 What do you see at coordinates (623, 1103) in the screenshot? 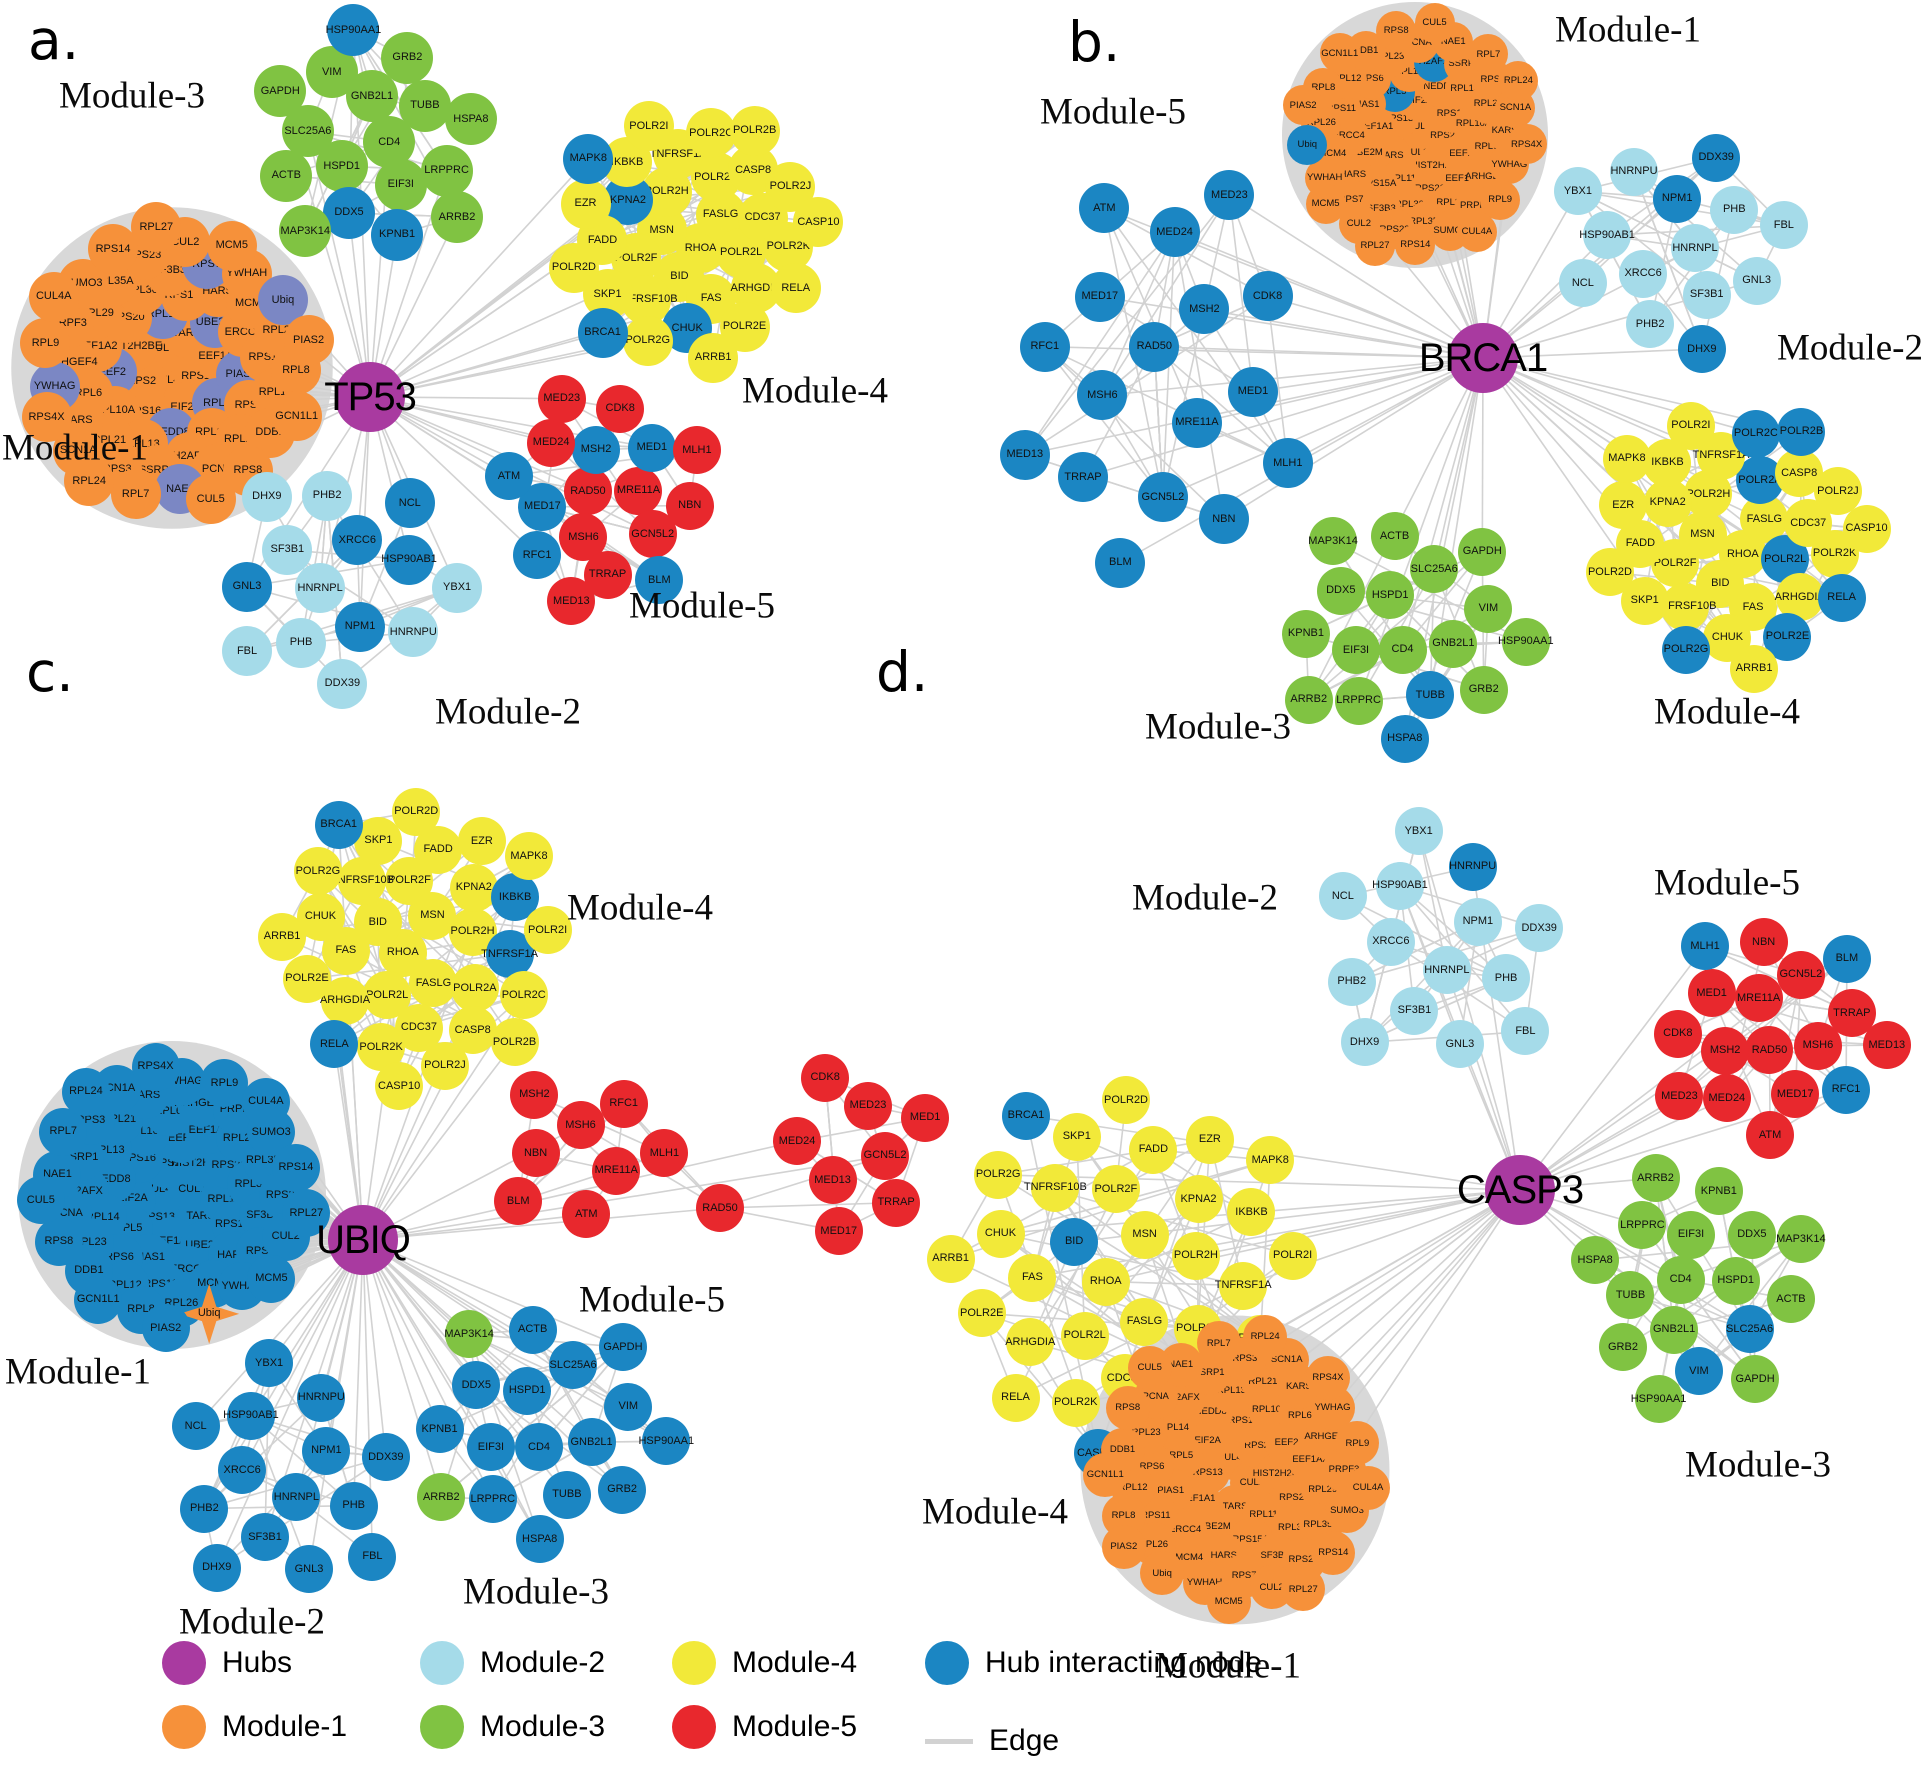
I see `network-node: RFC1` at bounding box center [623, 1103].